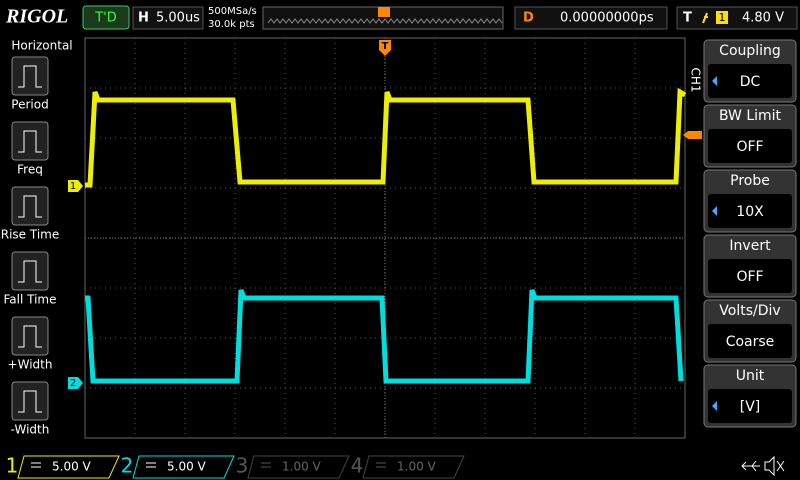 The height and width of the screenshot is (480, 800). What do you see at coordinates (737, 18) in the screenshot?
I see `trigger-box` at bounding box center [737, 18].